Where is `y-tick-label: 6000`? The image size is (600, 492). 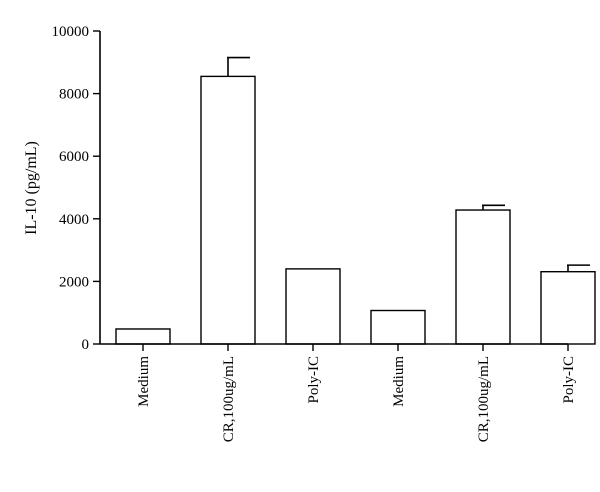
y-tick-label: 6000 is located at coordinates (74, 157).